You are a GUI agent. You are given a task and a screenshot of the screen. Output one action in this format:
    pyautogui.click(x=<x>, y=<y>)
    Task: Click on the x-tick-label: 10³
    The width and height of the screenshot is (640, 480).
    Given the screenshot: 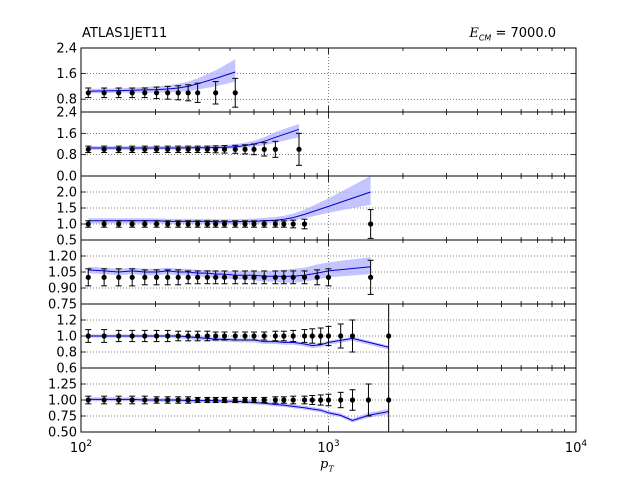 What is the action you would take?
    pyautogui.click(x=328, y=447)
    